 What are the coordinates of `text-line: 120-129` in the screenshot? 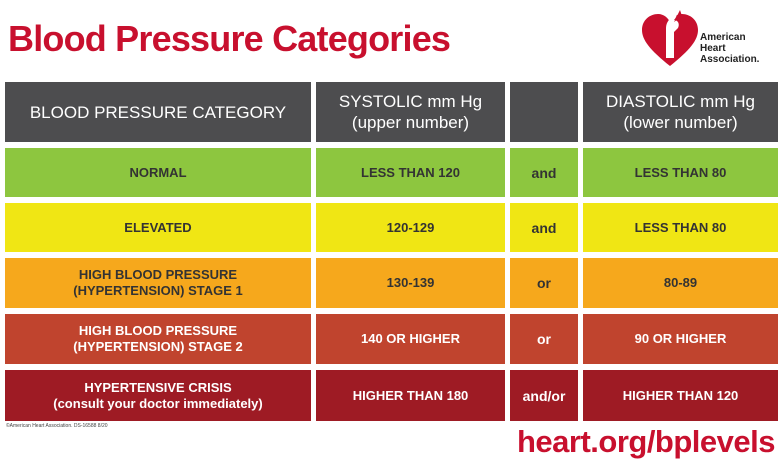 It's located at (410, 227).